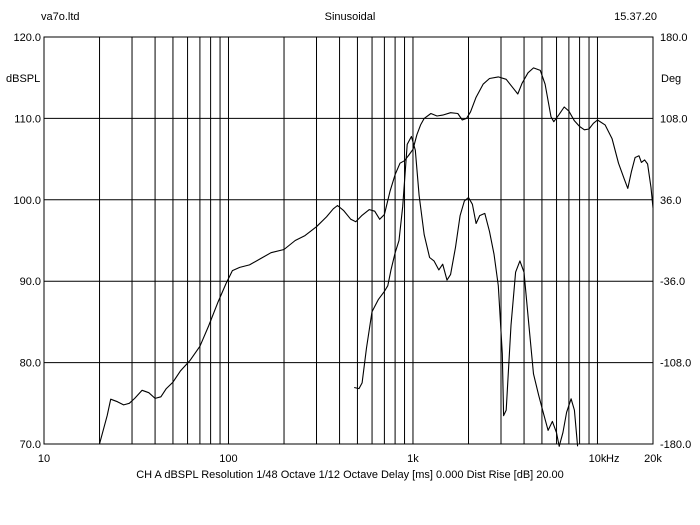 Image resolution: width=700 pixels, height=525 pixels. What do you see at coordinates (671, 79) in the screenshot?
I see `y2-axis-label: Deg` at bounding box center [671, 79].